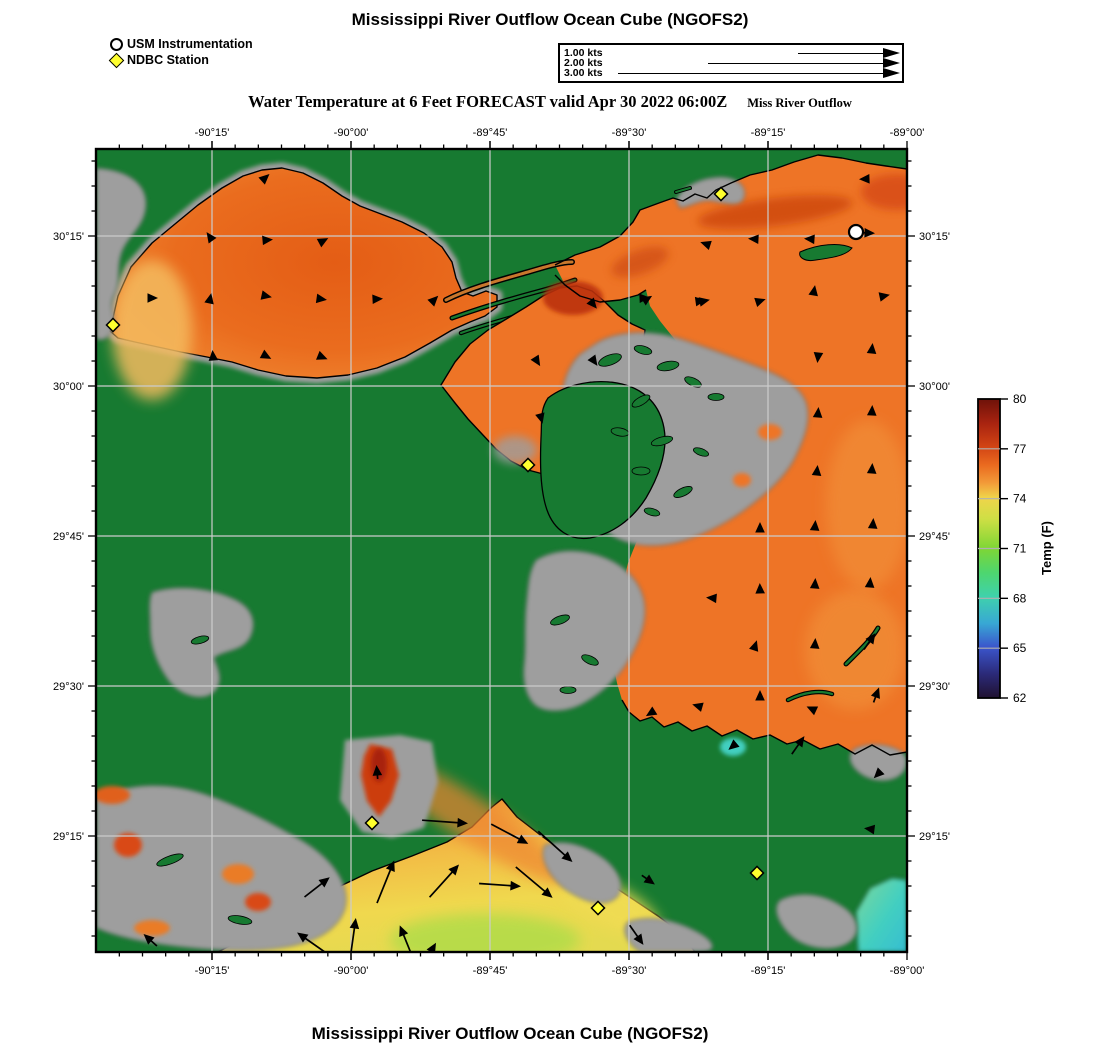 This screenshot has width=1100, height=1050. I want to click on velocity-arrow-tail, so click(796, 63).